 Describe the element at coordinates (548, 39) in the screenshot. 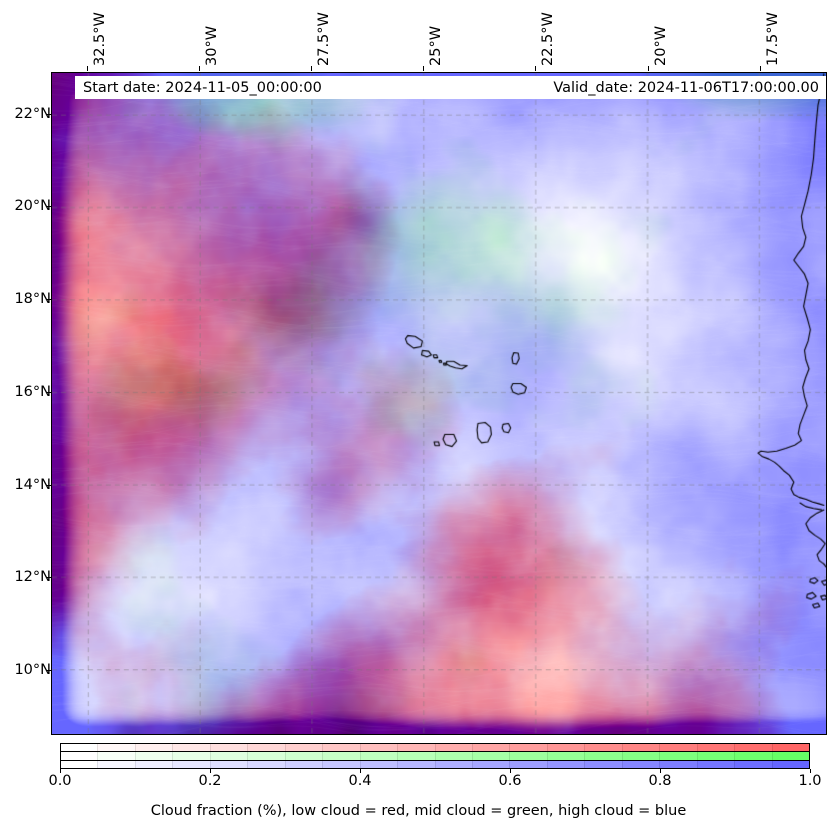

I see `longitude-tick-label: 22.5°W` at that location.